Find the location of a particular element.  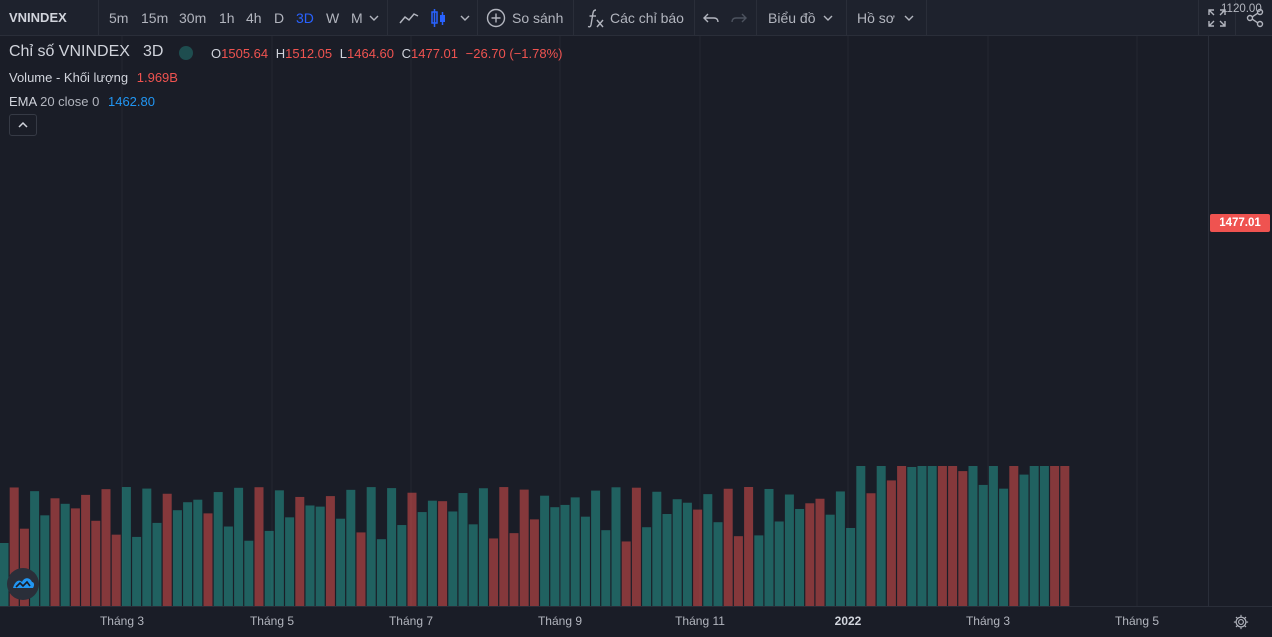

chart-layout-menu: Biểu đồ is located at coordinates (792, 18).